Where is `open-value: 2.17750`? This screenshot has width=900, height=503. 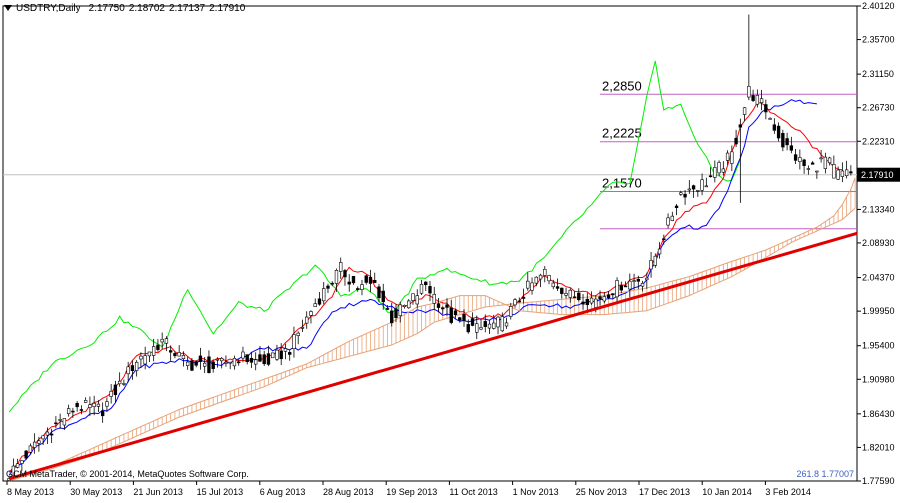 open-value: 2.17750 is located at coordinates (106, 8).